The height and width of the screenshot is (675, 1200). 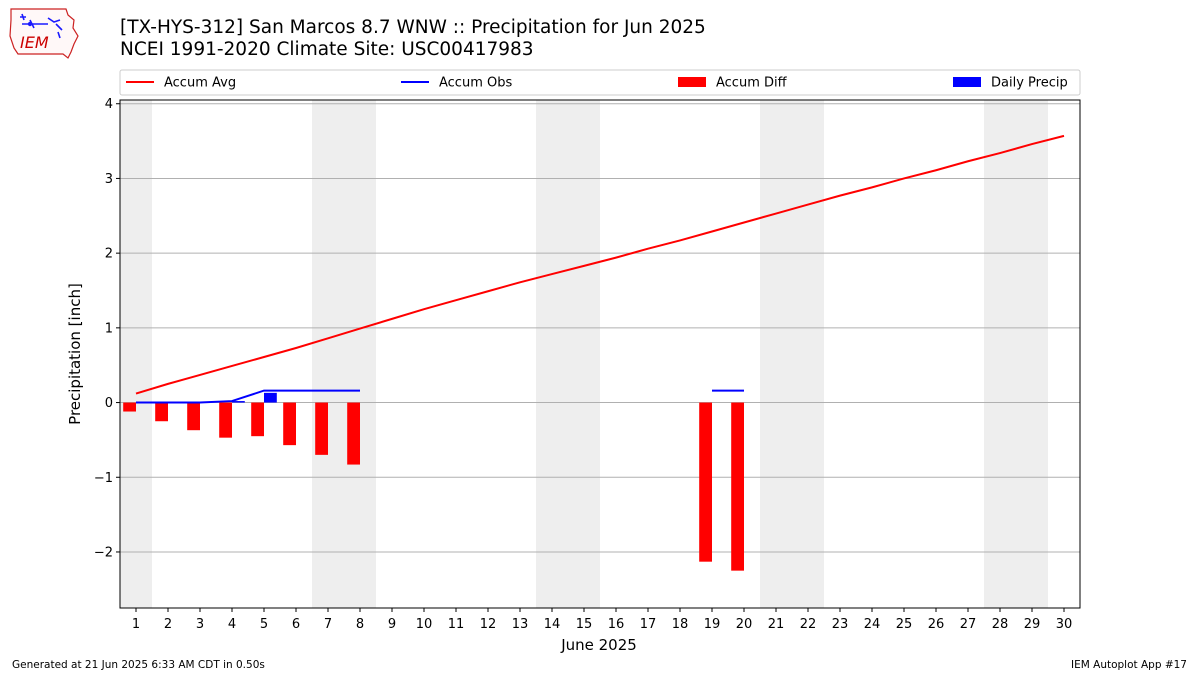 What do you see at coordinates (1064, 624) in the screenshot?
I see `x-tick-label: 30` at bounding box center [1064, 624].